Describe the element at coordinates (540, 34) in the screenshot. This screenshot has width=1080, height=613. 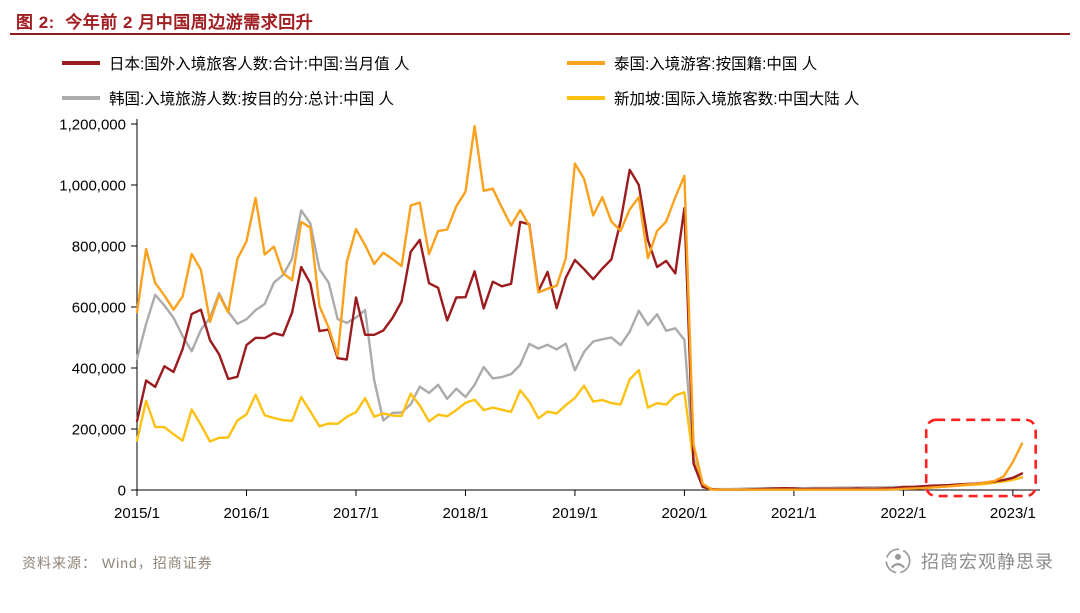
I see `title-divider` at that location.